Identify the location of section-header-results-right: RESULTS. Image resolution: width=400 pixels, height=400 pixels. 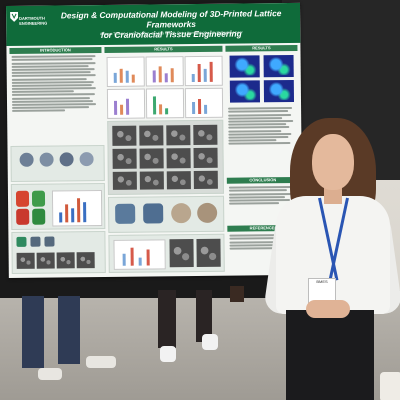
(261, 48).